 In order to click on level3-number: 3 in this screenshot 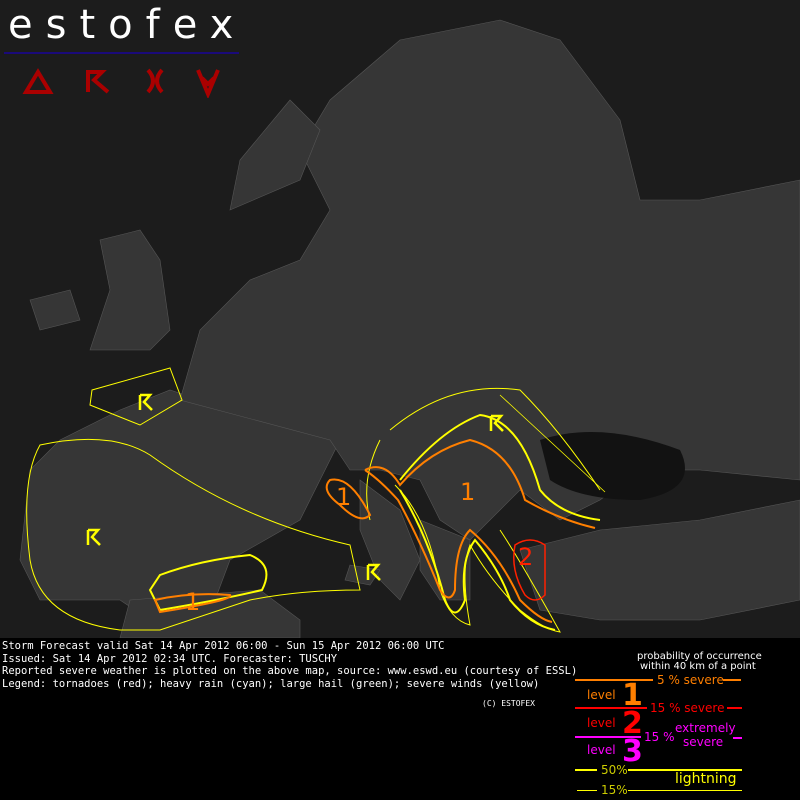, I will do `click(632, 751)`.